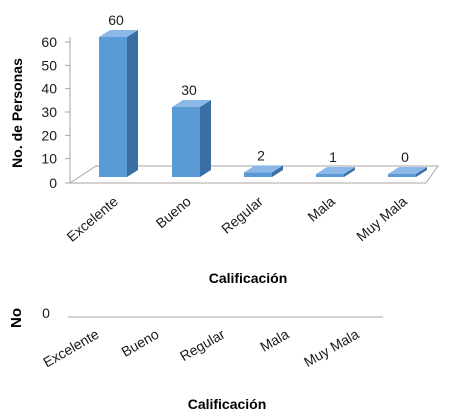 Image resolution: width=449 pixels, height=411 pixels. Describe the element at coordinates (16, 318) in the screenshot. I see `y-axis-title-fragment: No` at that location.